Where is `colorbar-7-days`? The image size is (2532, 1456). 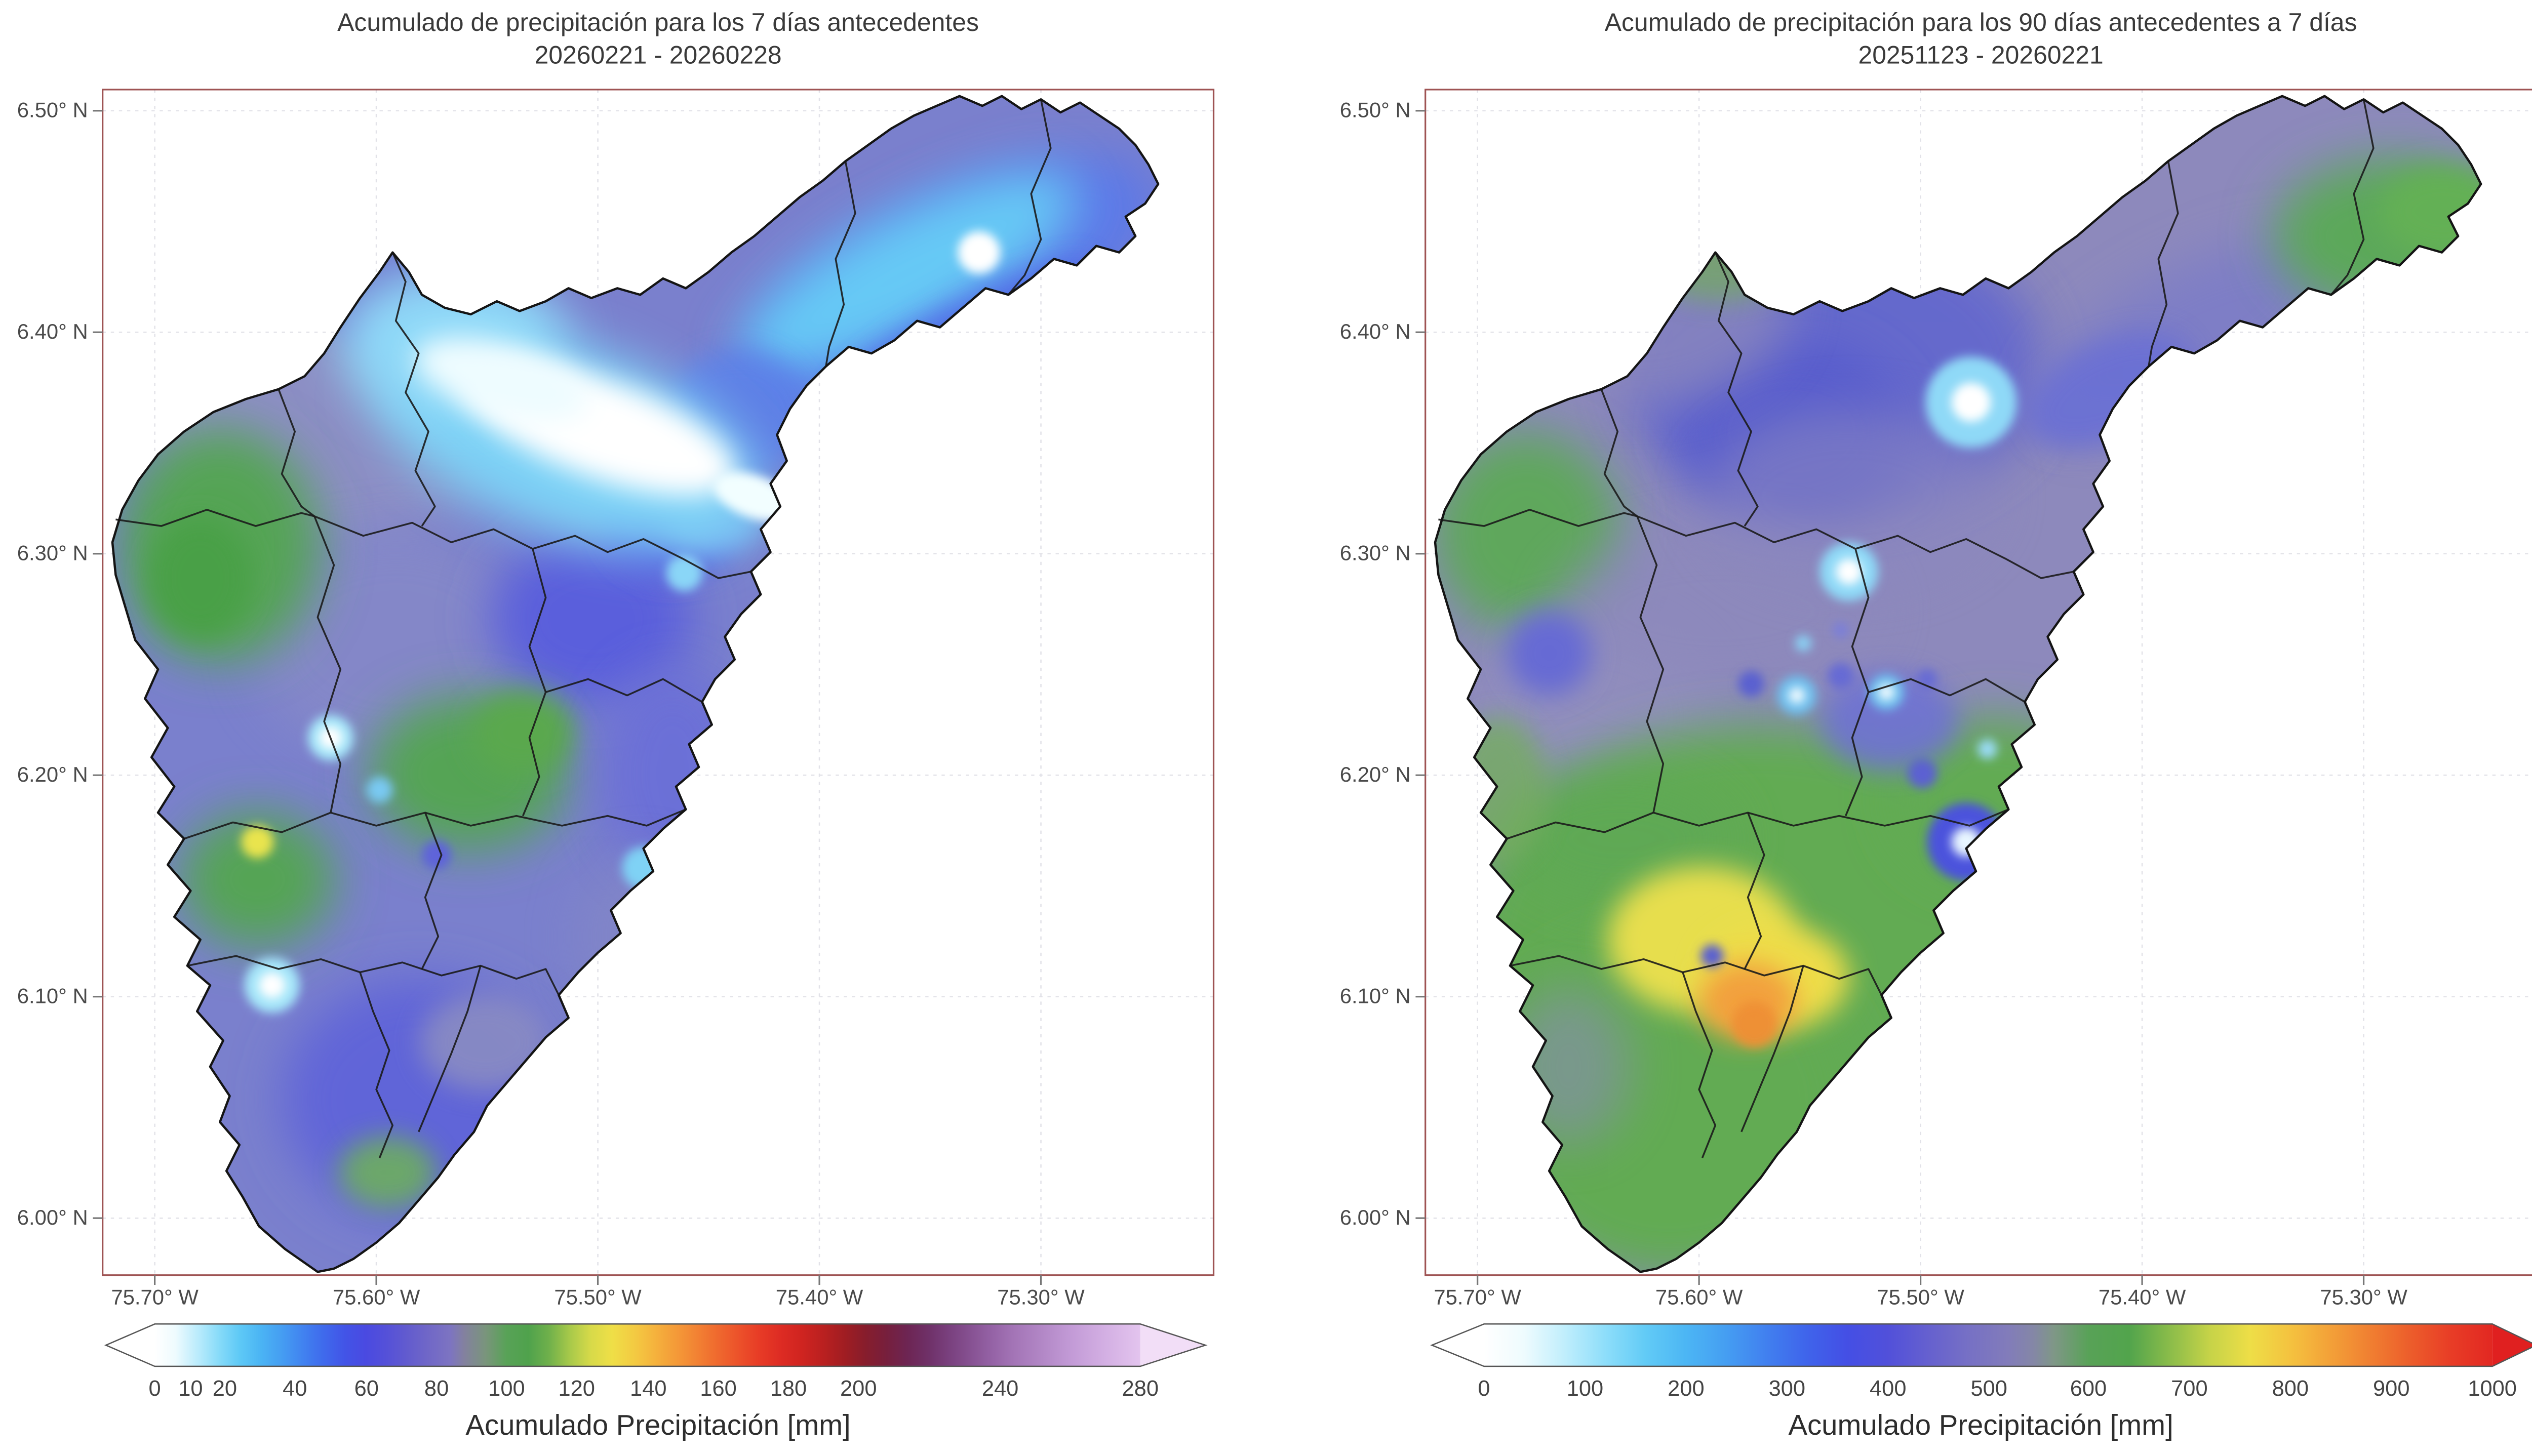
colorbar-7-days is located at coordinates (656, 1345).